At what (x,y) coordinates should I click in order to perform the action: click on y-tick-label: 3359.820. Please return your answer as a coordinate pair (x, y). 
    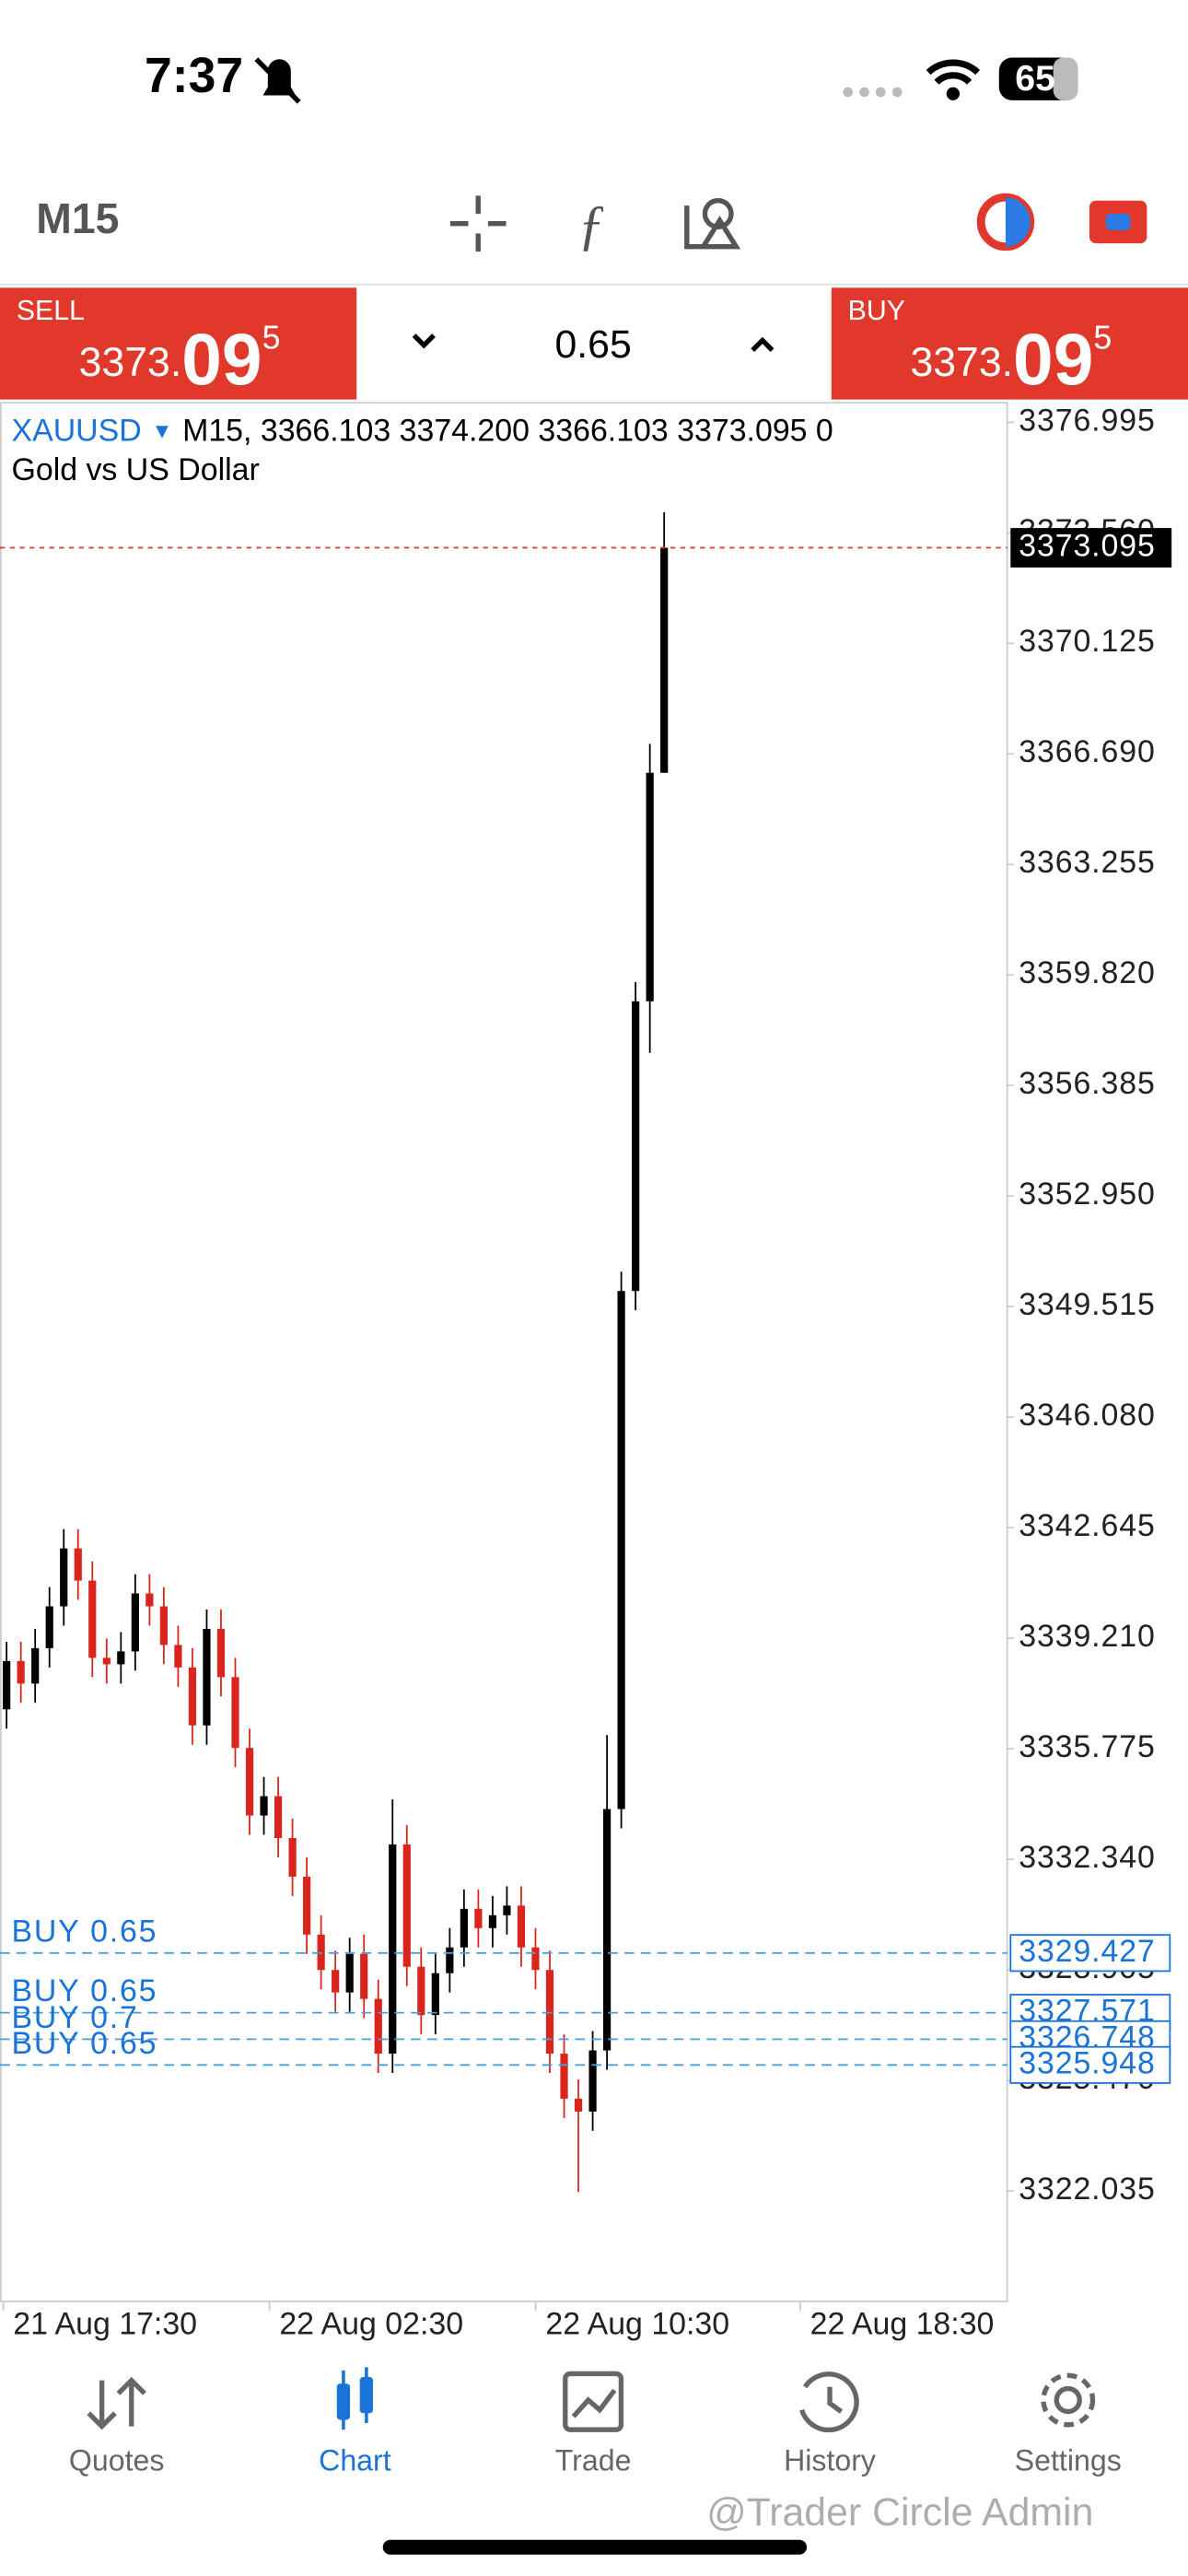
    Looking at the image, I should click on (1087, 972).